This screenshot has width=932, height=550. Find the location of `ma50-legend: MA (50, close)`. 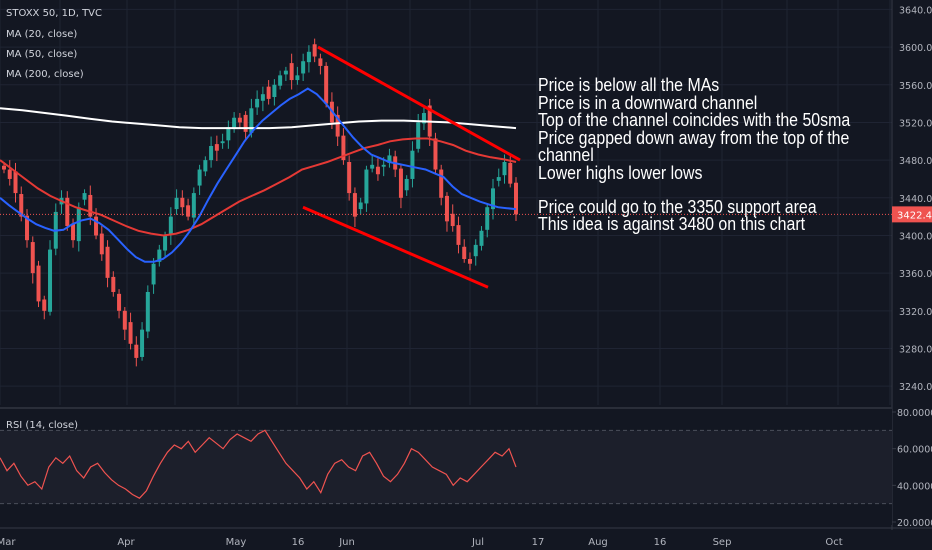

ma50-legend: MA (50, close) is located at coordinates (42, 54).